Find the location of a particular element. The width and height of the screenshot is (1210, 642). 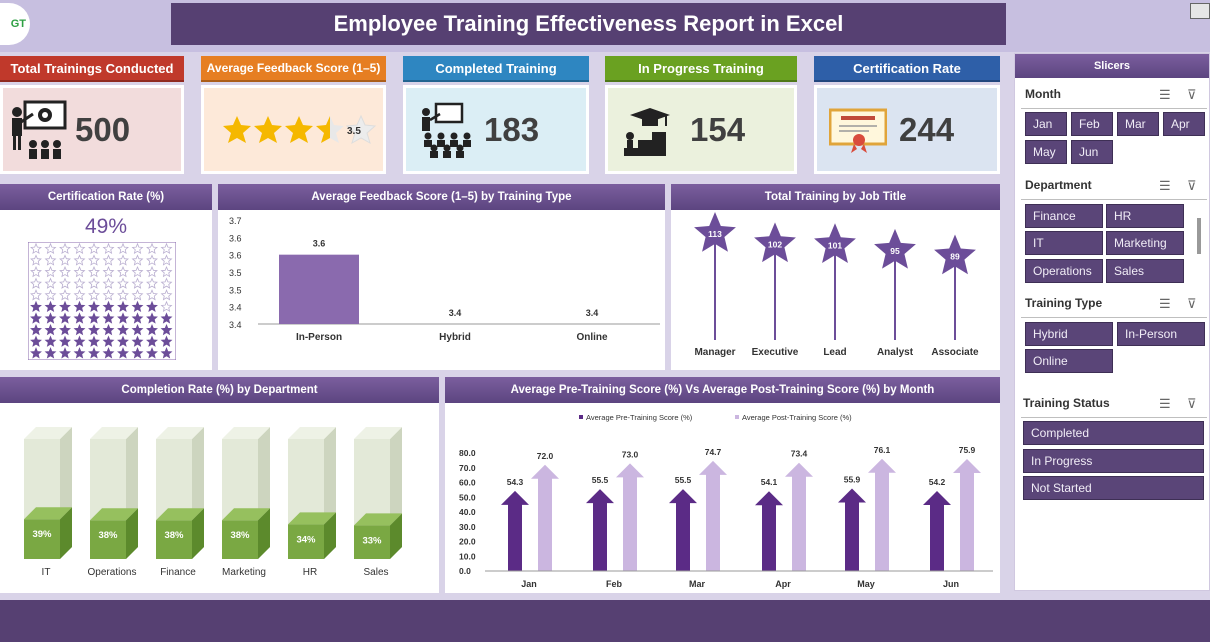

pre-score-arrow is located at coordinates (769, 531).